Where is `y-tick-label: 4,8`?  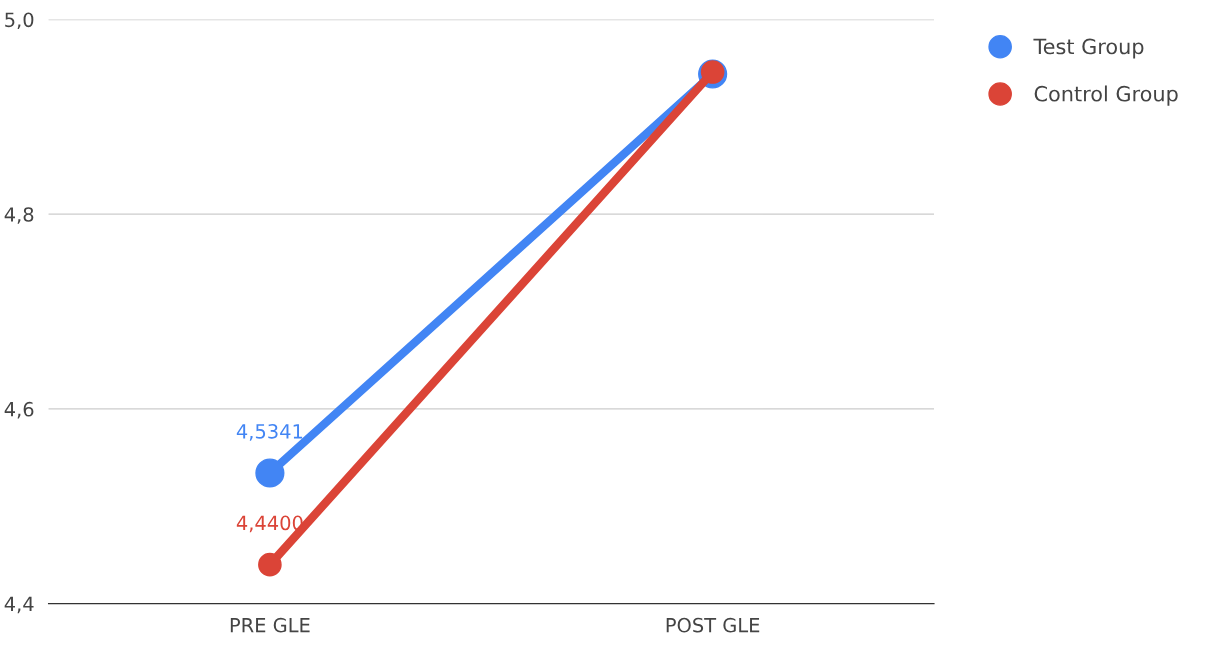 y-tick-label: 4,8 is located at coordinates (19, 215).